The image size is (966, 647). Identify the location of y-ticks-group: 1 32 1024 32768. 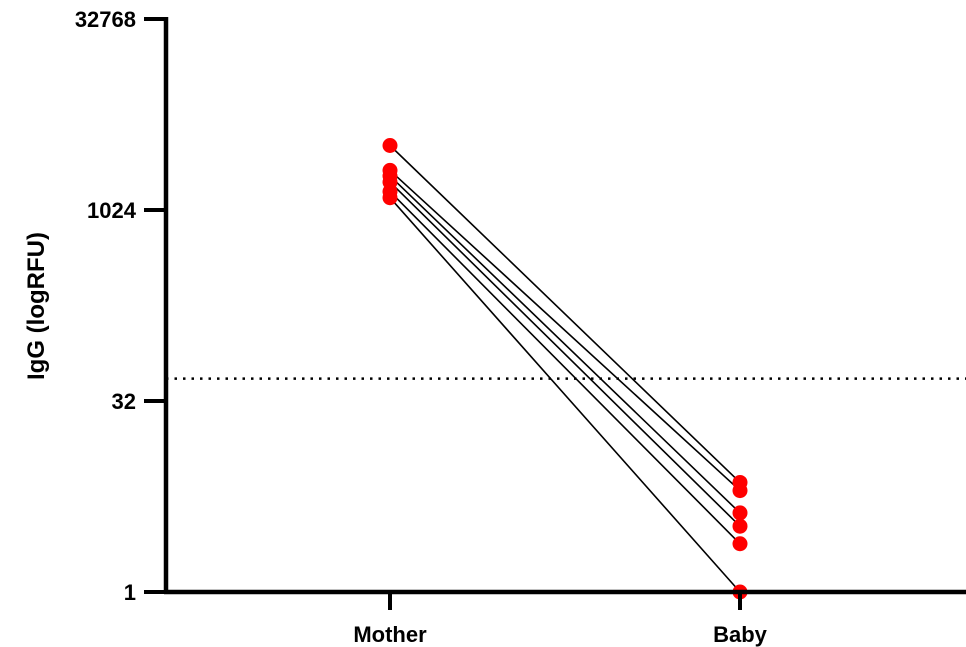
(120, 306).